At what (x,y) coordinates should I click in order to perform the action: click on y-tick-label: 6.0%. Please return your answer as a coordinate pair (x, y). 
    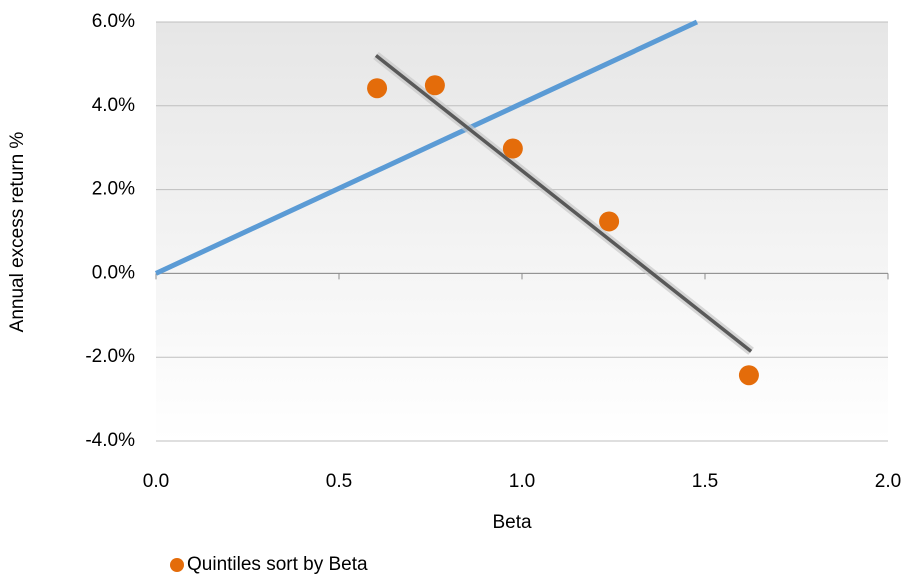
    Looking at the image, I should click on (113, 21).